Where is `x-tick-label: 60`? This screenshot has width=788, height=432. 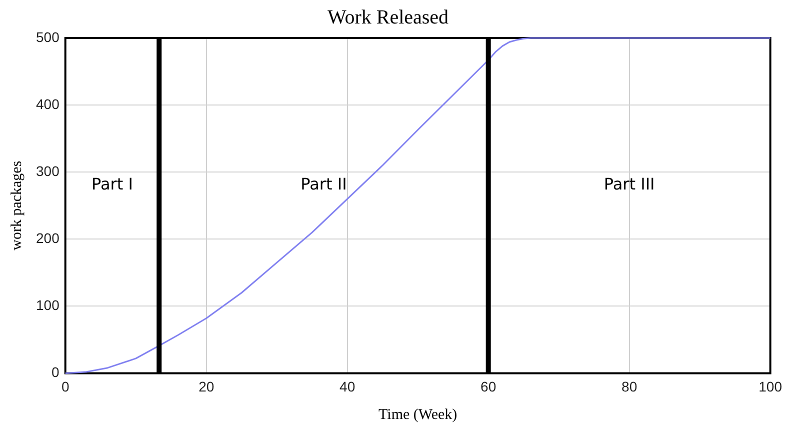 x-tick-label: 60 is located at coordinates (488, 386).